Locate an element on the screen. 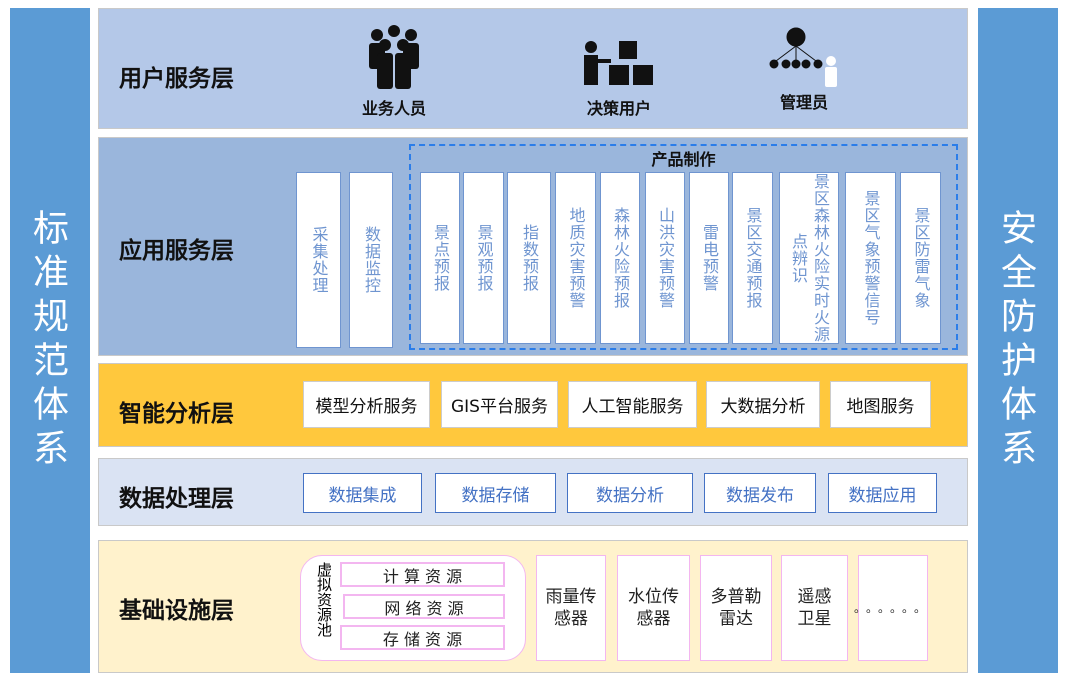 Image resolution: width=1068 pixels, height=679 pixels. user-business: 业务人员 is located at coordinates (394, 71).